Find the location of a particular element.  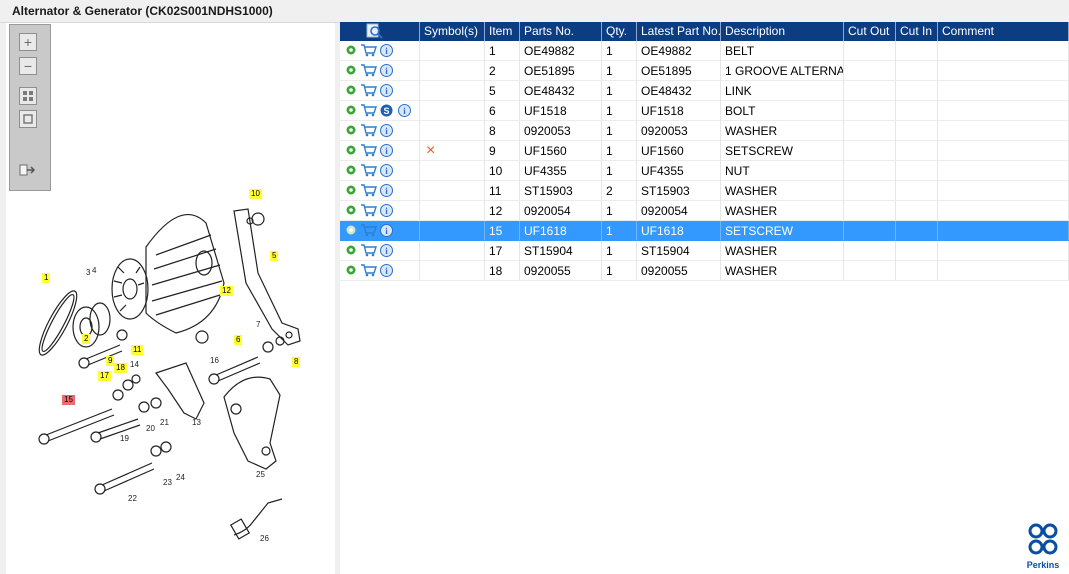

column-header-latest-part-no: Latest Part No. is located at coordinates (679, 31).